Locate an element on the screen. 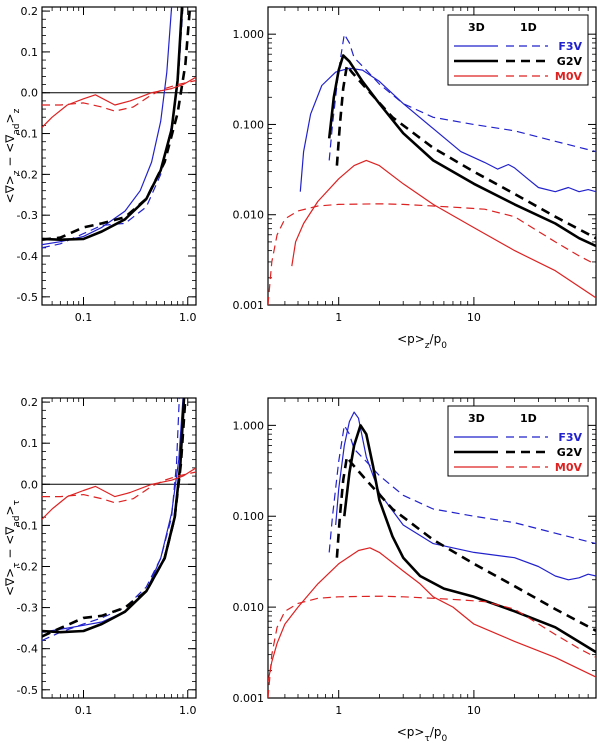 This screenshot has height=747, width=600. y-axis-title: <∇>z − <∇ad>z is located at coordinates (12, 155).